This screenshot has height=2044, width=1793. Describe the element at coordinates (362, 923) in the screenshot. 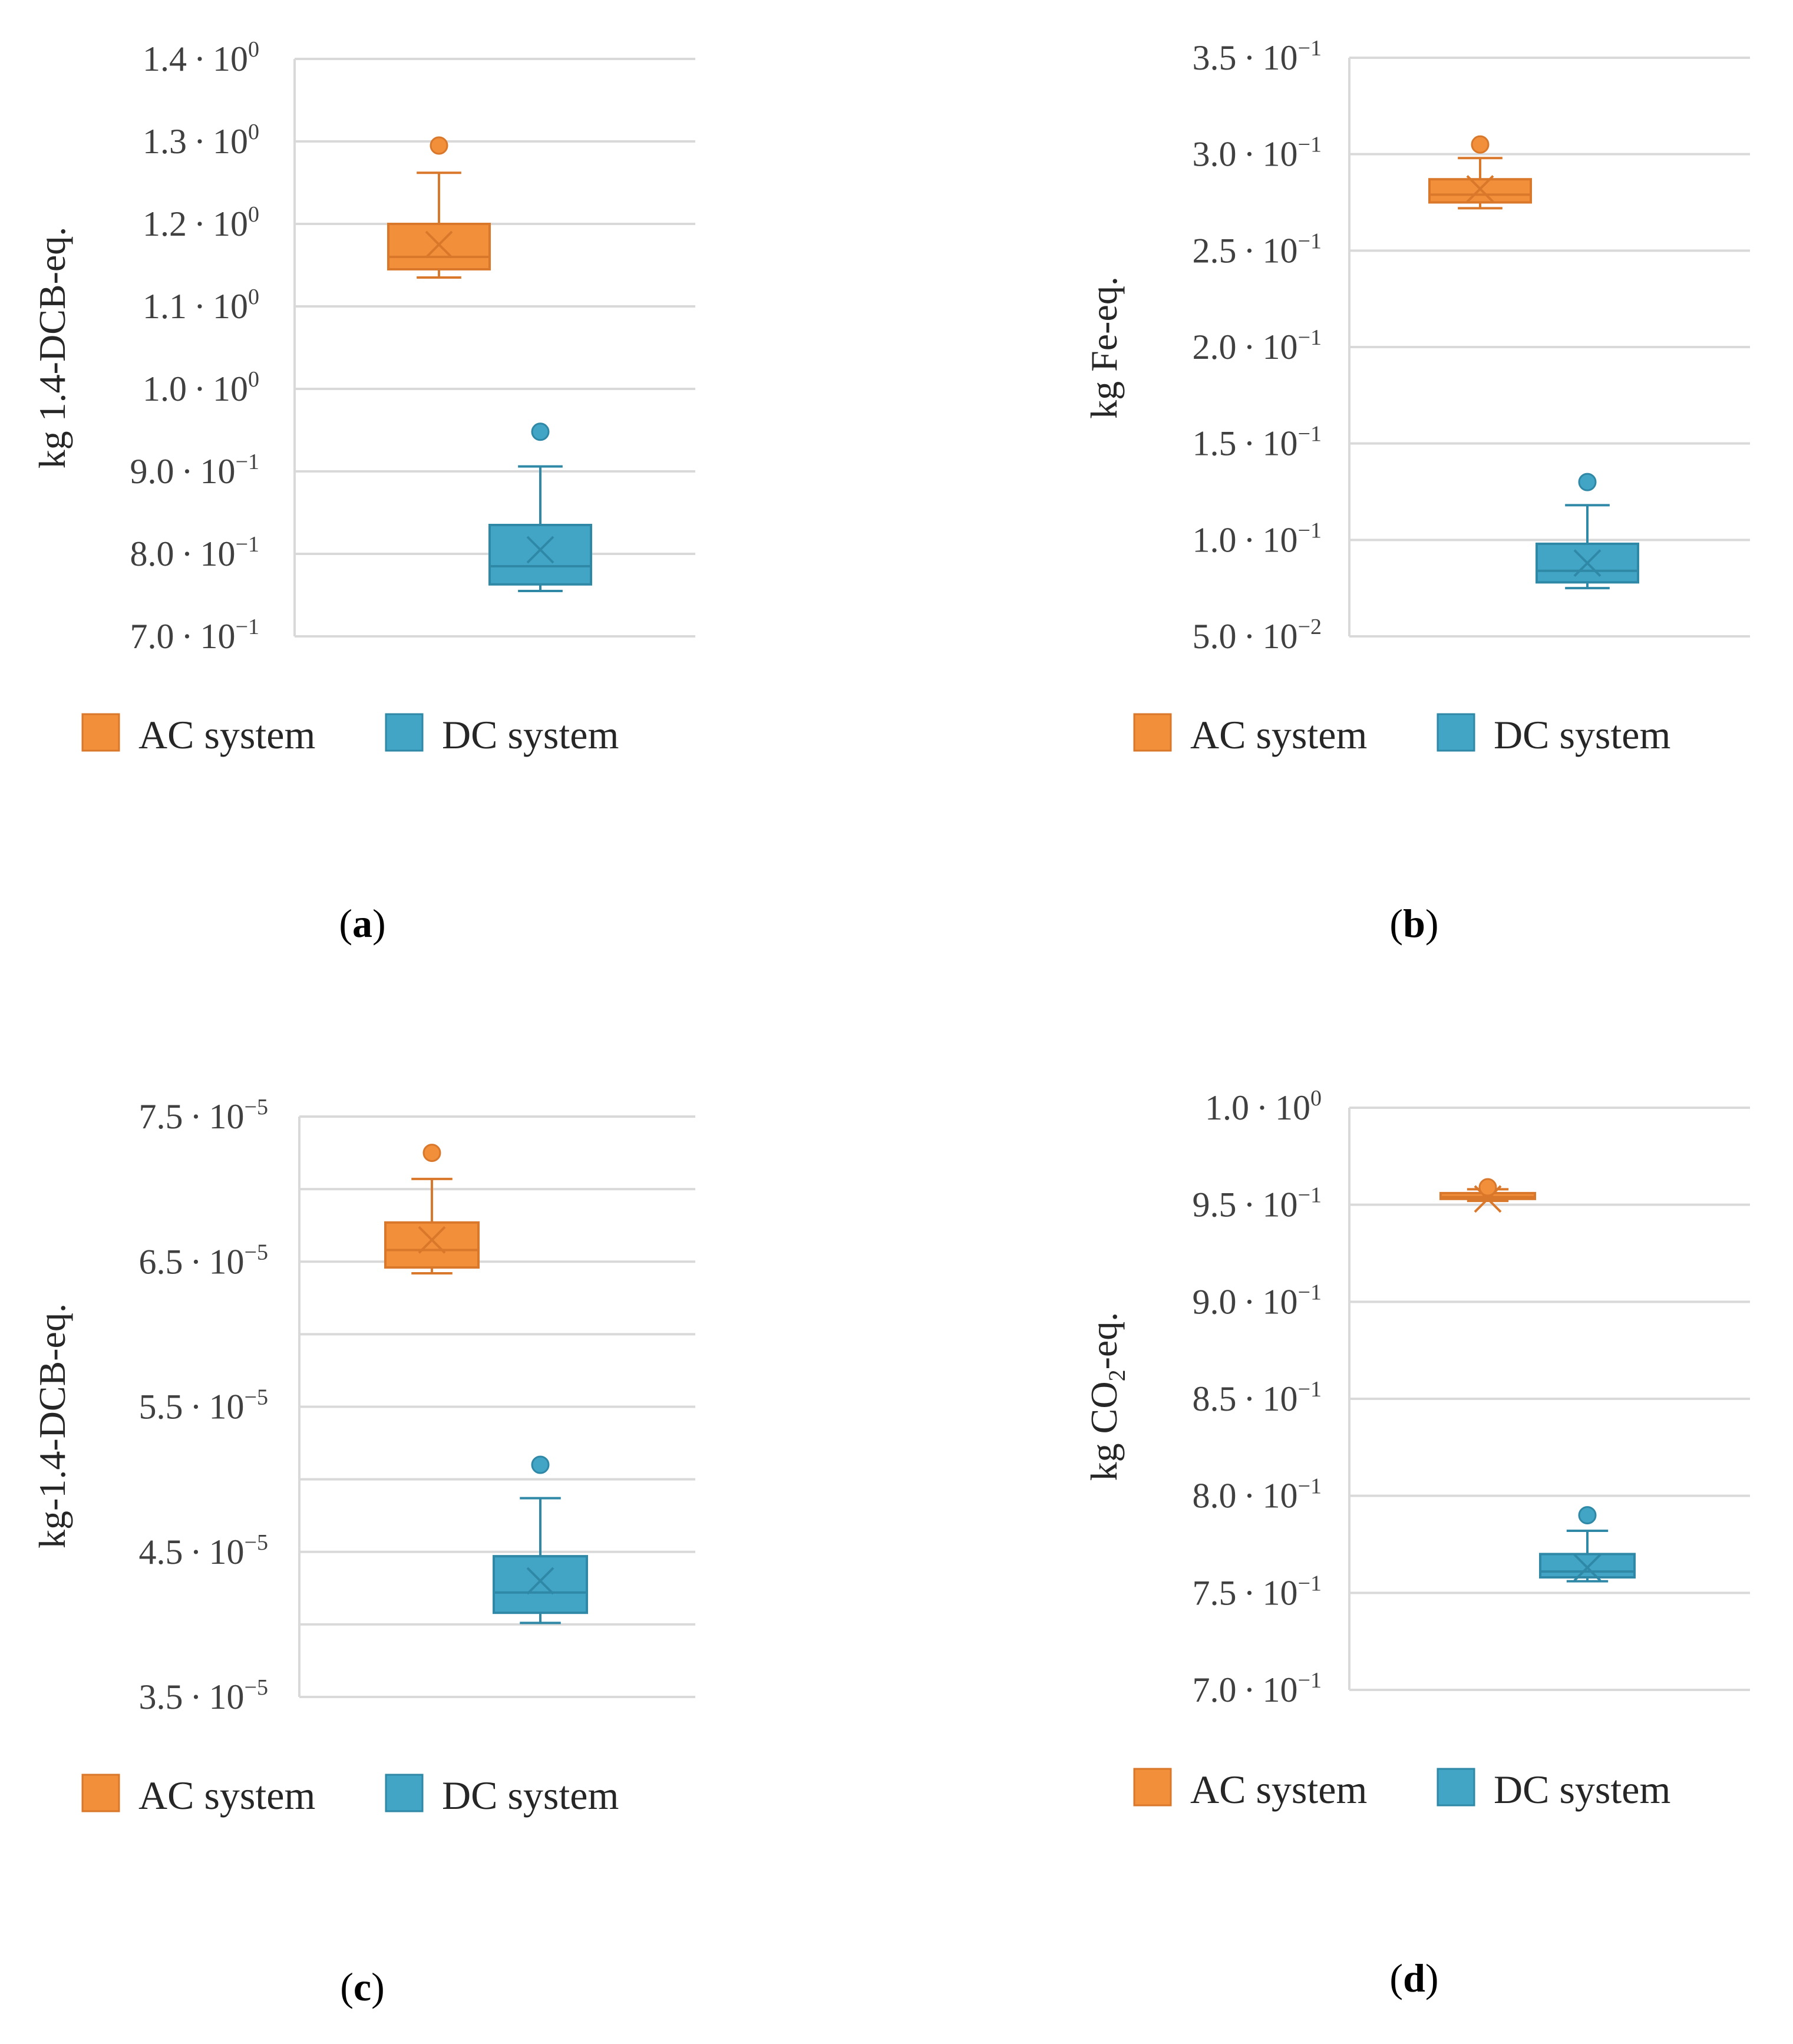

I see `panel-label: (a)` at that location.